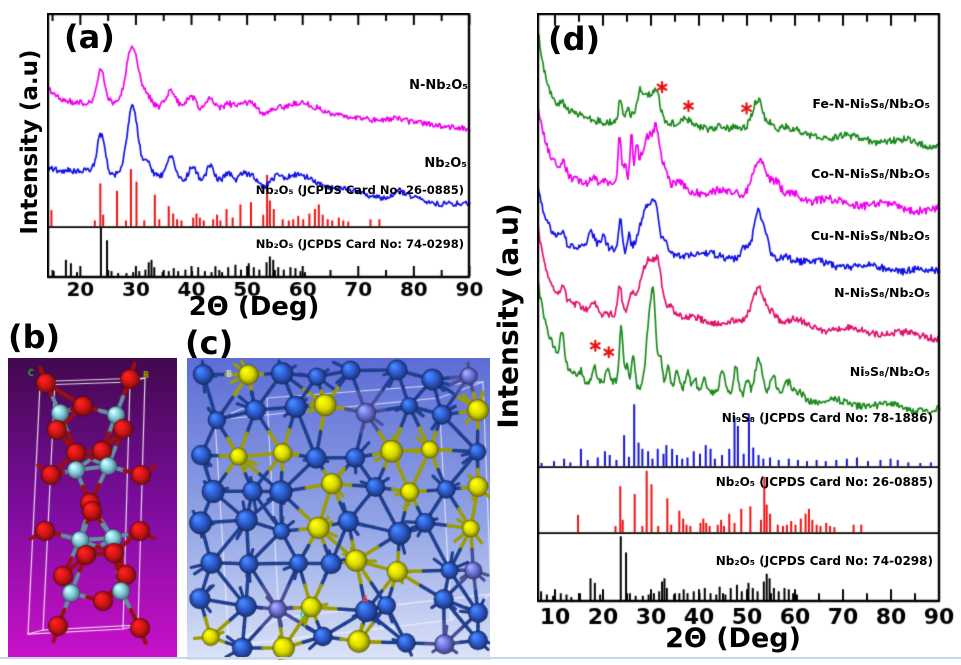 The image size is (961, 665). Describe the element at coordinates (889, 371) in the screenshot. I see `curve-label-ni9s8: Ni₉S₈/Nb₂O₅` at that location.